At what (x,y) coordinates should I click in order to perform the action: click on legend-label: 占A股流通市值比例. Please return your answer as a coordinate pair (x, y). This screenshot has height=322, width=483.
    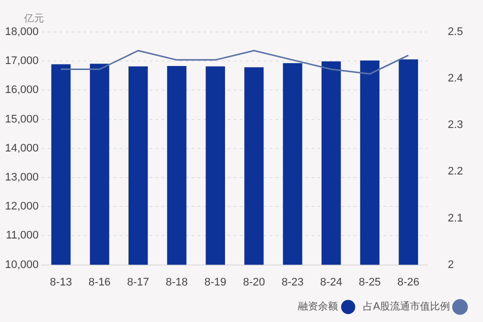
    Looking at the image, I should click on (406, 306).